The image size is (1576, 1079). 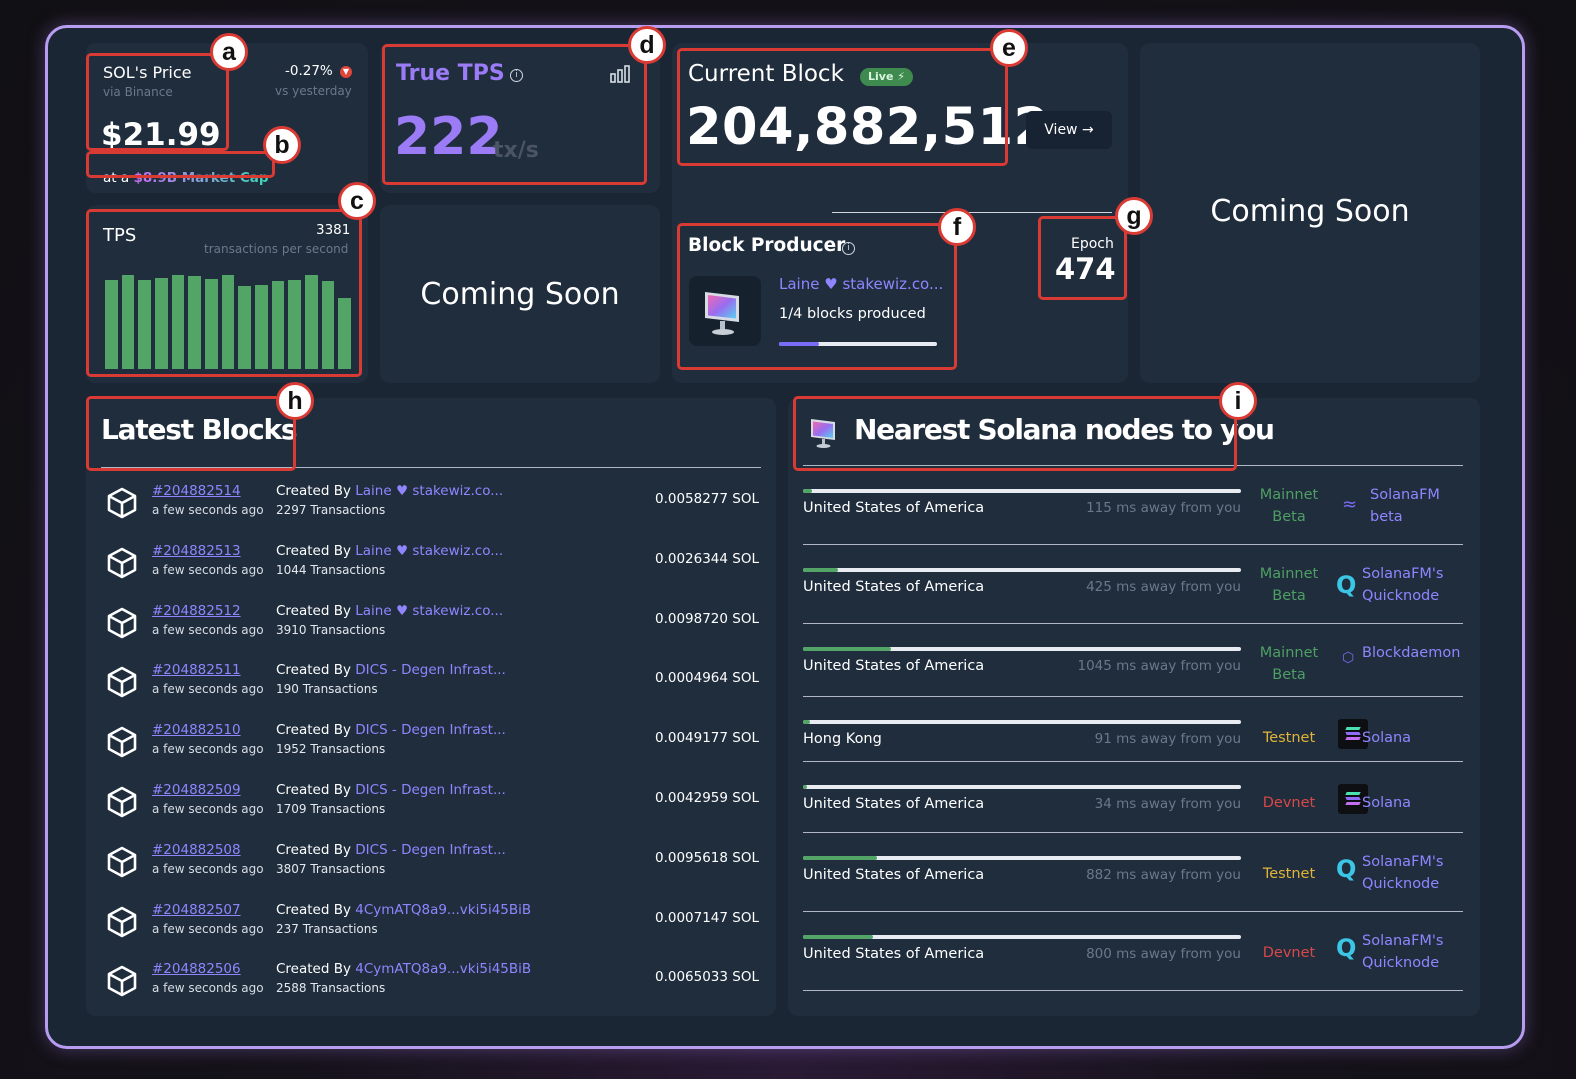 I want to click on true-tps-value: 222, so click(x=448, y=137).